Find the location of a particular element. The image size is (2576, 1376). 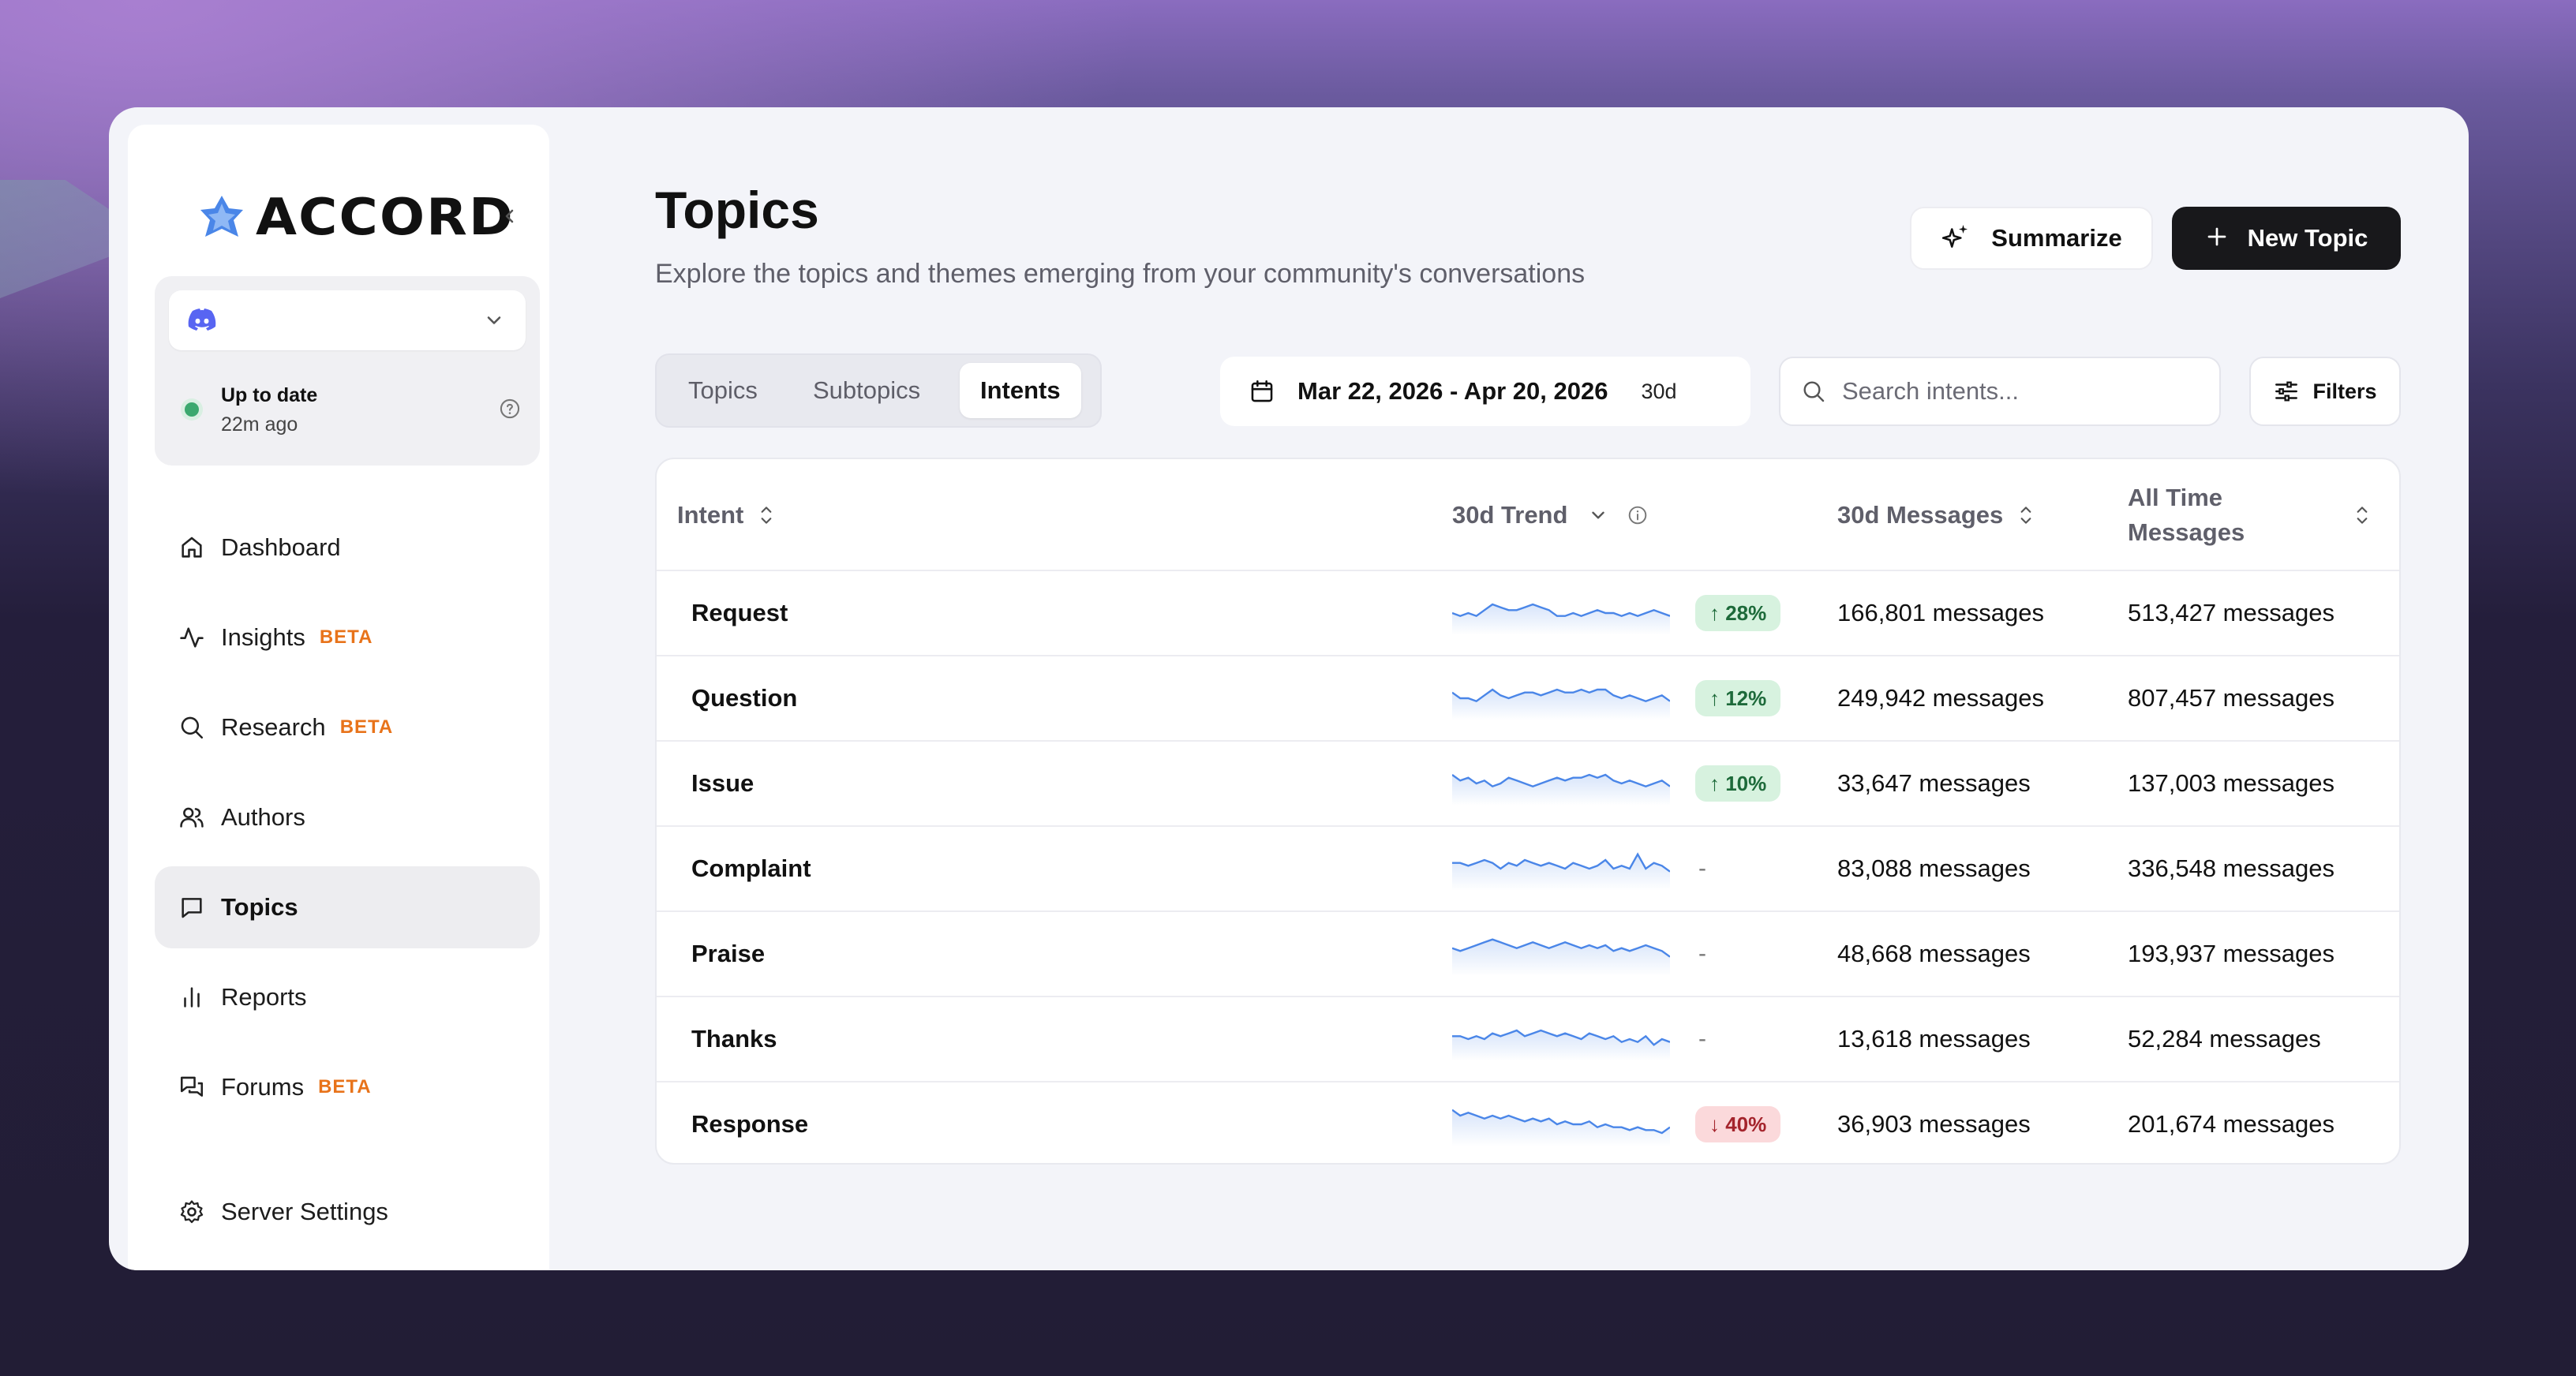

filters-button: Filters is located at coordinates (2325, 392).